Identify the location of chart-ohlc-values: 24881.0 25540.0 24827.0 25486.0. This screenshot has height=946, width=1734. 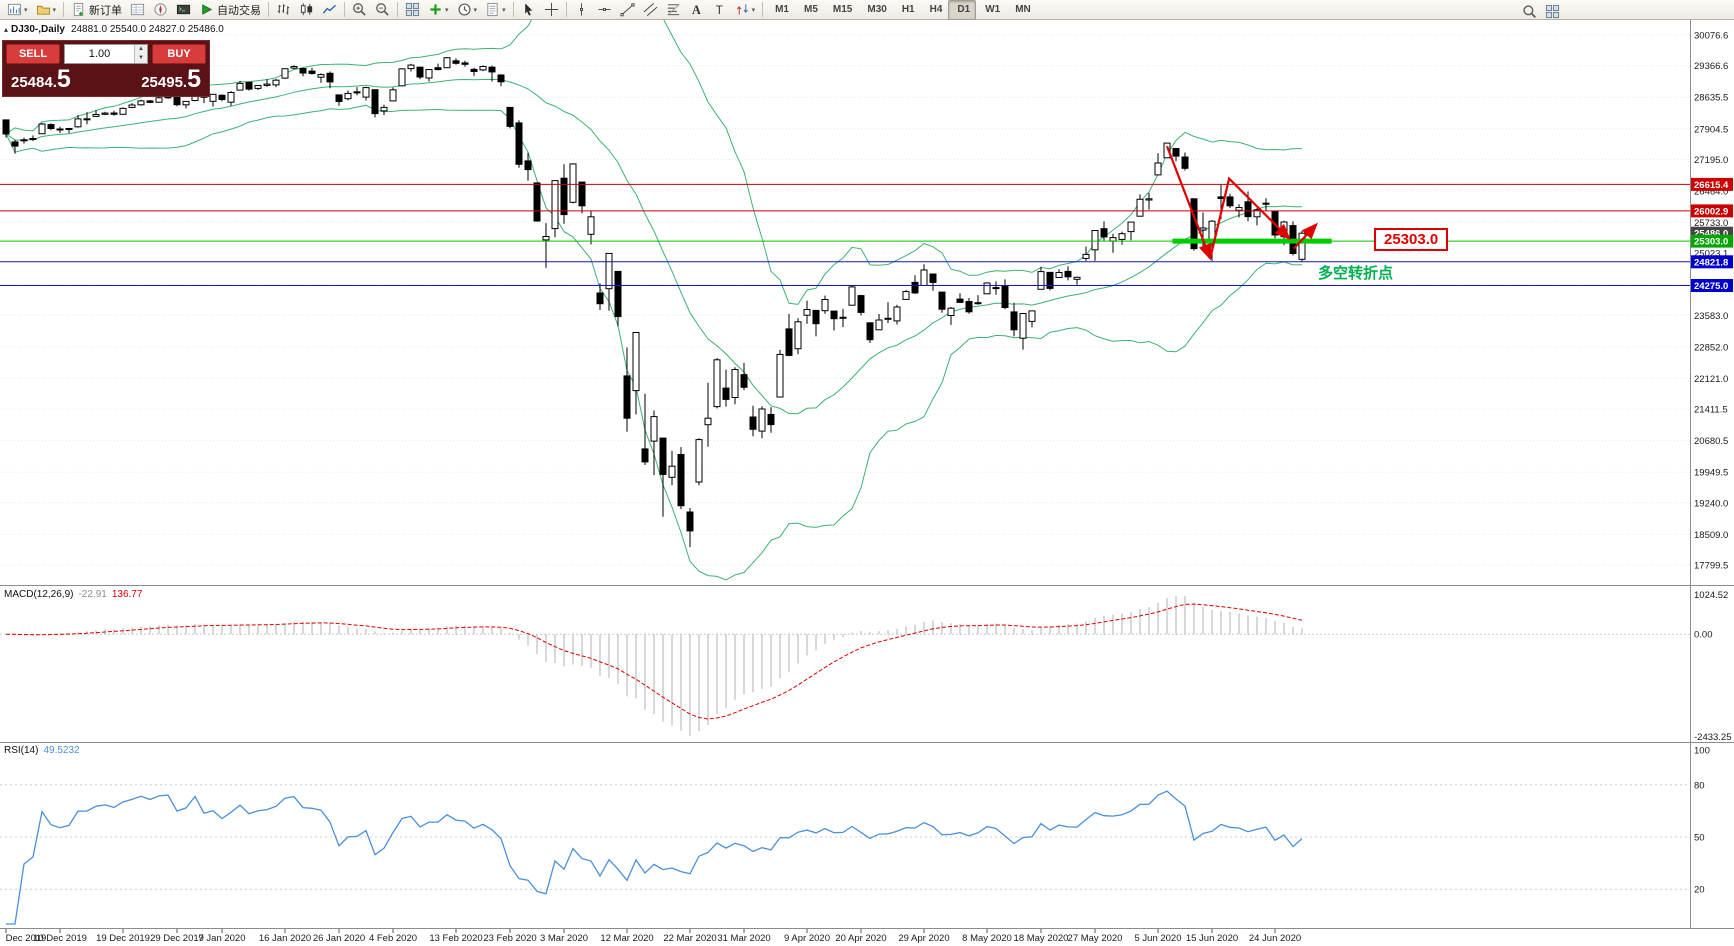
(147, 29).